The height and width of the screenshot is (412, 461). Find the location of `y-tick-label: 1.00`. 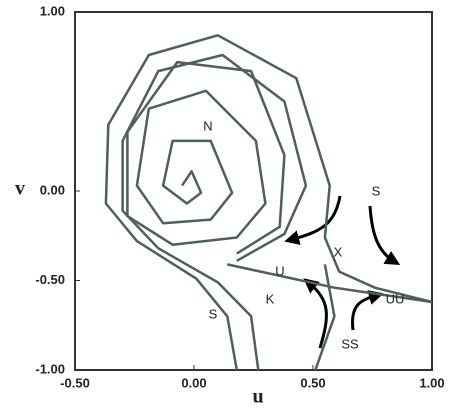

y-tick-label: 1.00 is located at coordinates (52, 10).